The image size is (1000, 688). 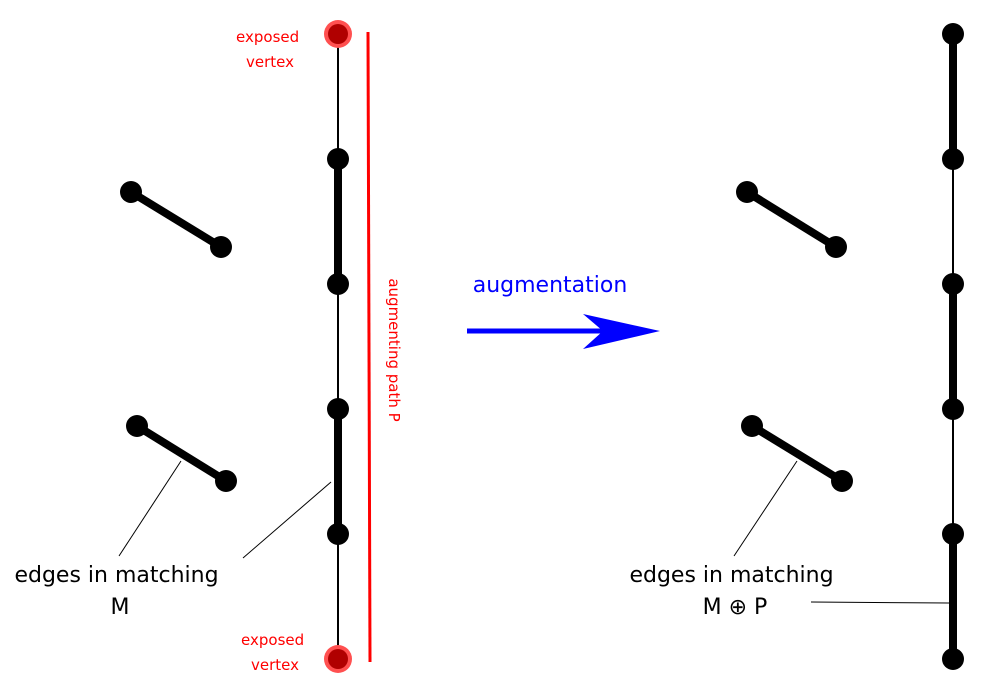 What do you see at coordinates (119, 591) in the screenshot?
I see `matching-label-left: edges in matching M` at bounding box center [119, 591].